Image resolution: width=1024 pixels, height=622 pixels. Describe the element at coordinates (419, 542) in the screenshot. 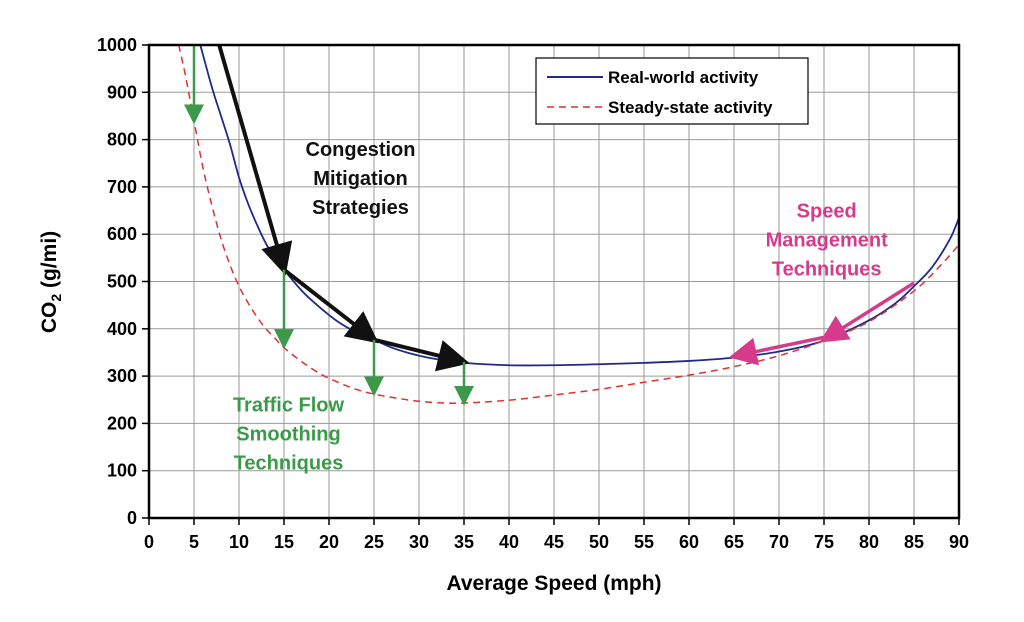

I see `x-tick-label: 30` at that location.